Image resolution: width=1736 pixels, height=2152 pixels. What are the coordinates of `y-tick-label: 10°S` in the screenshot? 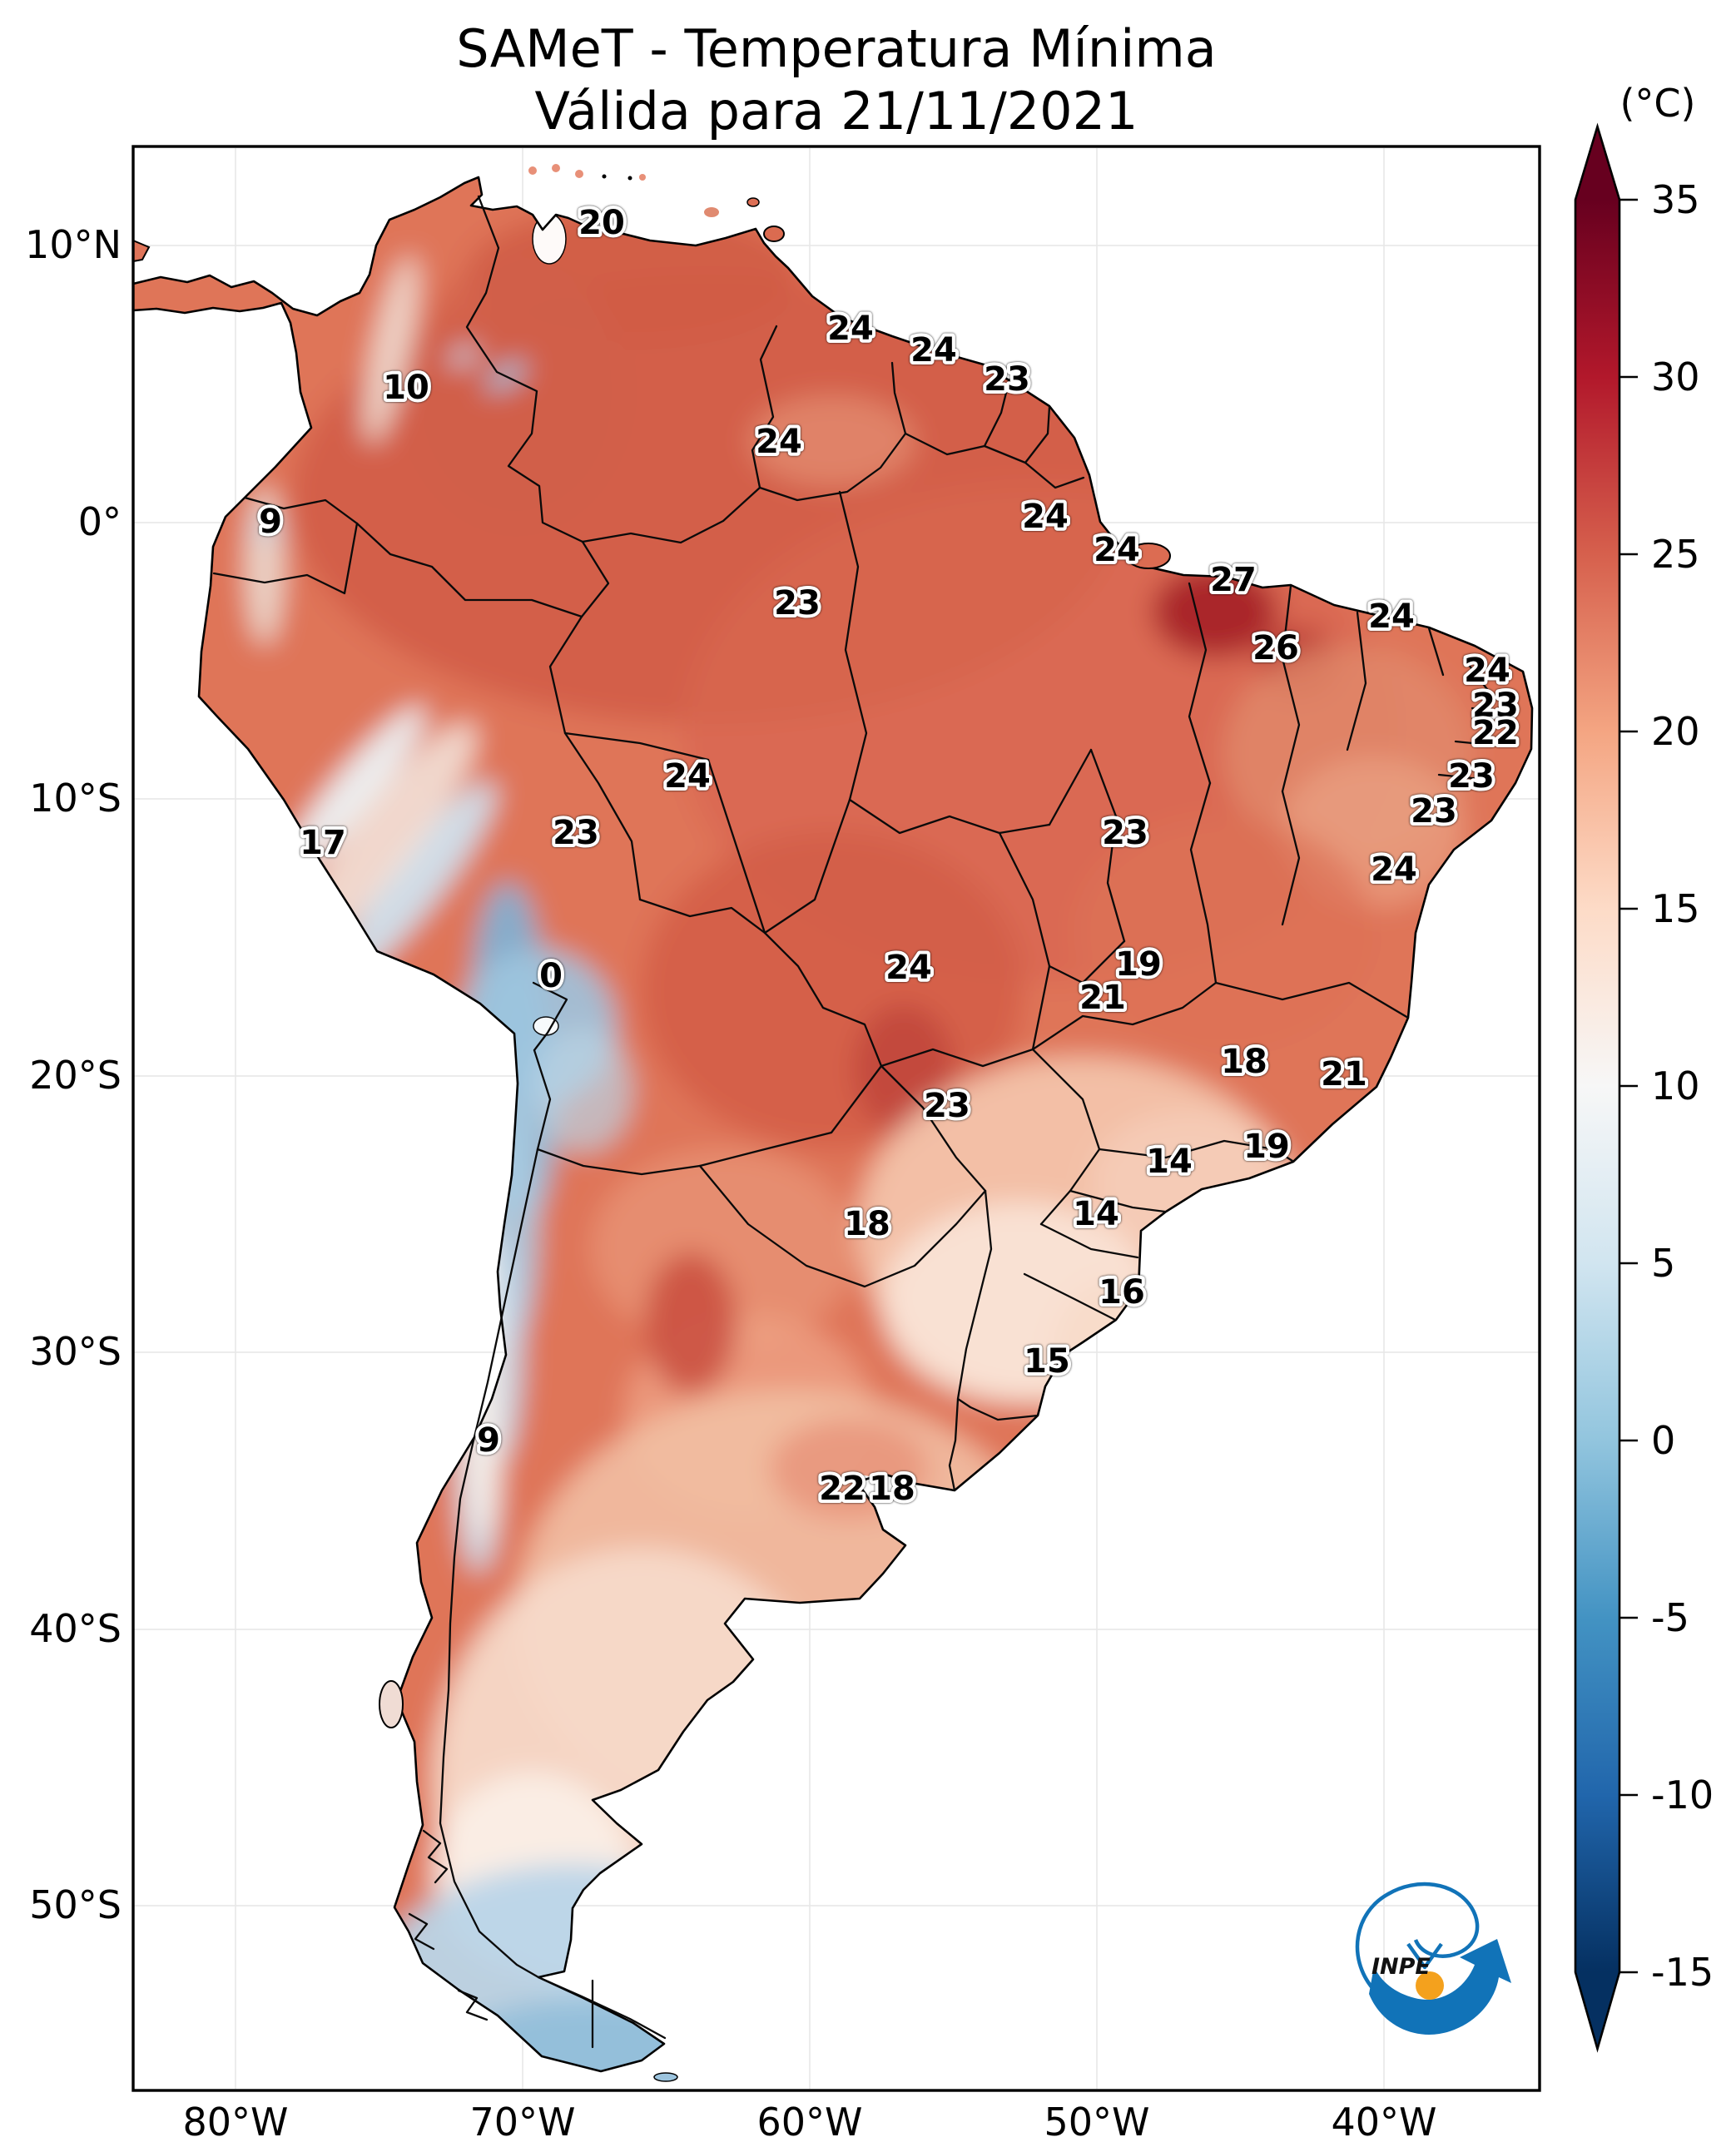 It's located at (75, 798).